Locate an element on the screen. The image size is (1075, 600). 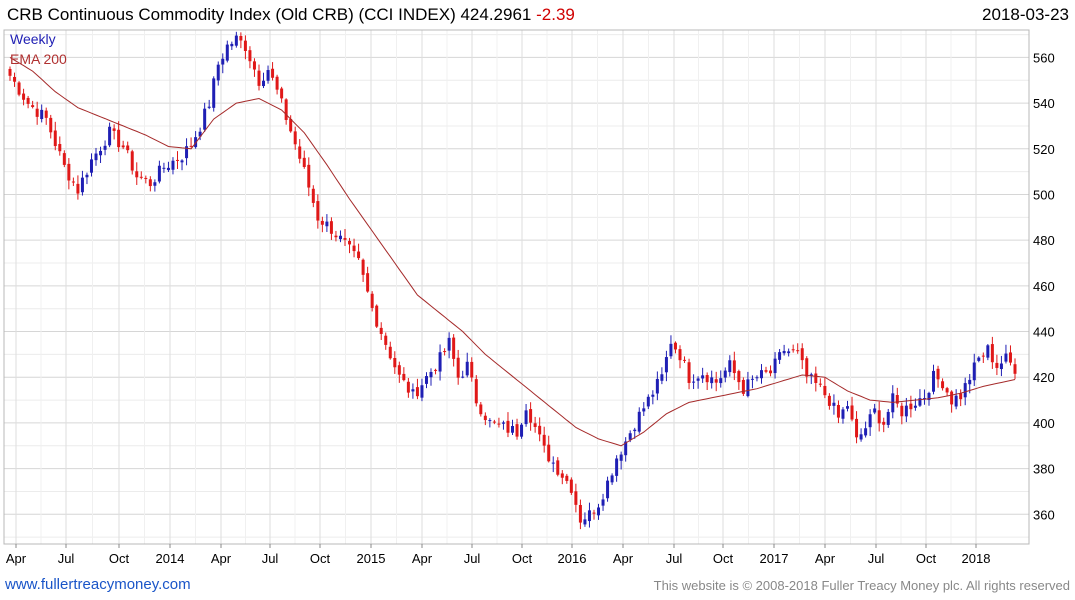
y-tick-label: 440 is located at coordinates (1044, 332).